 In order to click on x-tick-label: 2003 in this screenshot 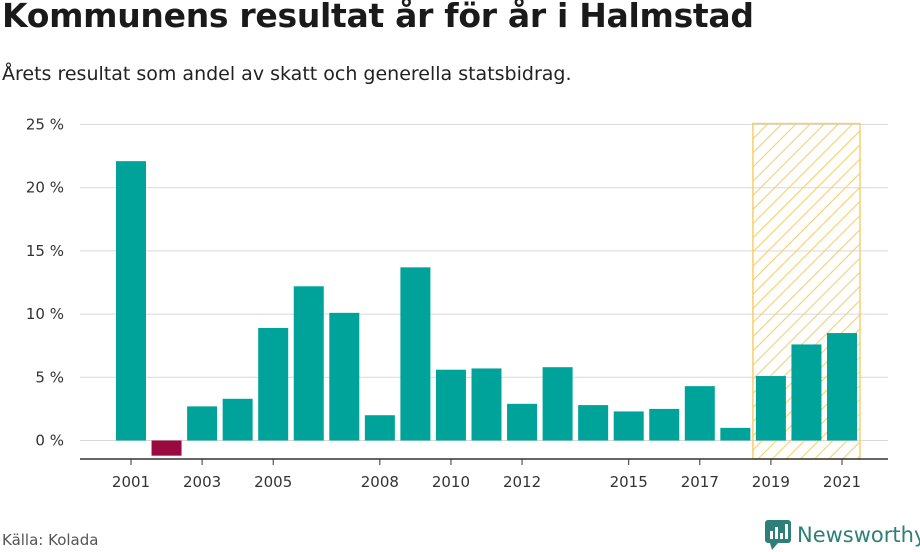, I will do `click(202, 482)`.